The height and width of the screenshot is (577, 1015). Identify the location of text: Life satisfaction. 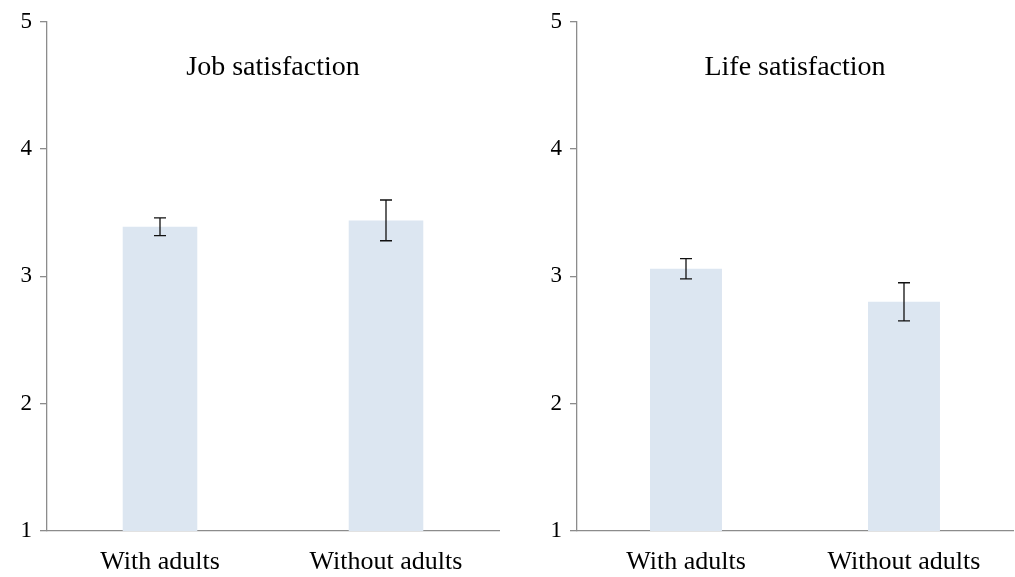
(795, 66).